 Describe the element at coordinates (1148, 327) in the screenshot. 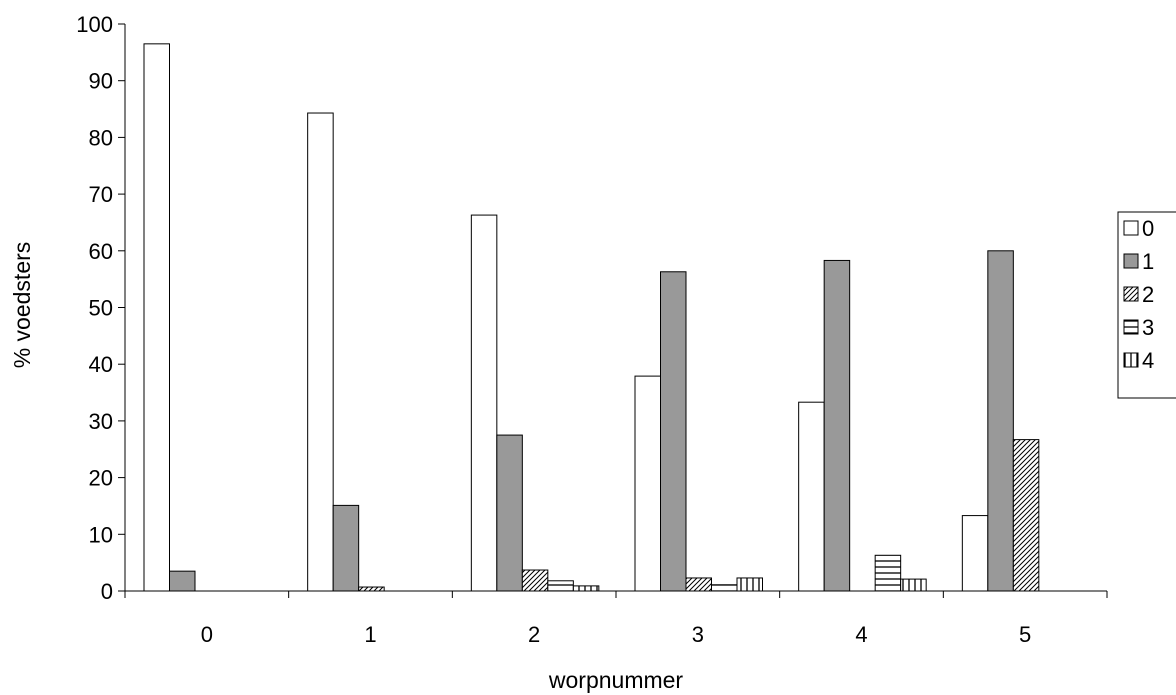

I see `legend-label: 3` at that location.